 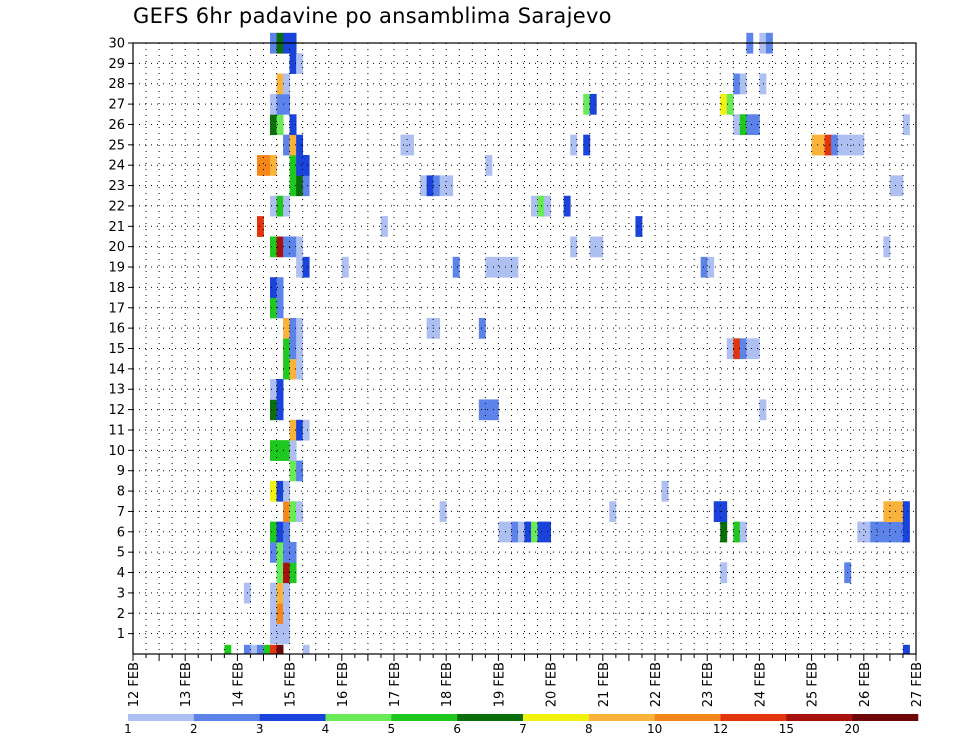 I want to click on x-tick-label: 15 FEB, so click(x=291, y=684).